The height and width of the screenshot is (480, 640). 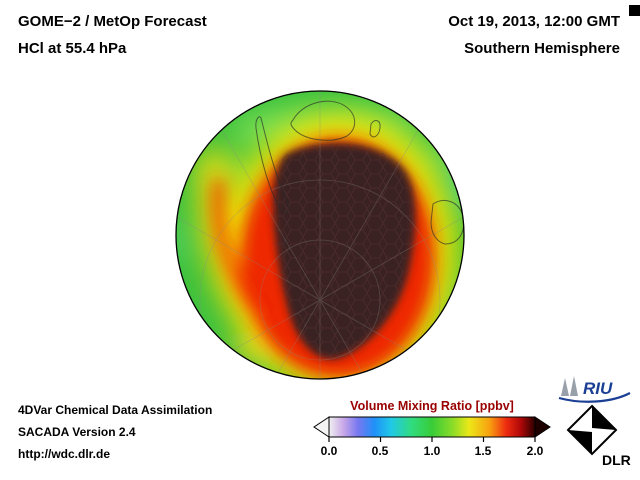 What do you see at coordinates (447, 222) in the screenshot?
I see `coastline-australia` at bounding box center [447, 222].